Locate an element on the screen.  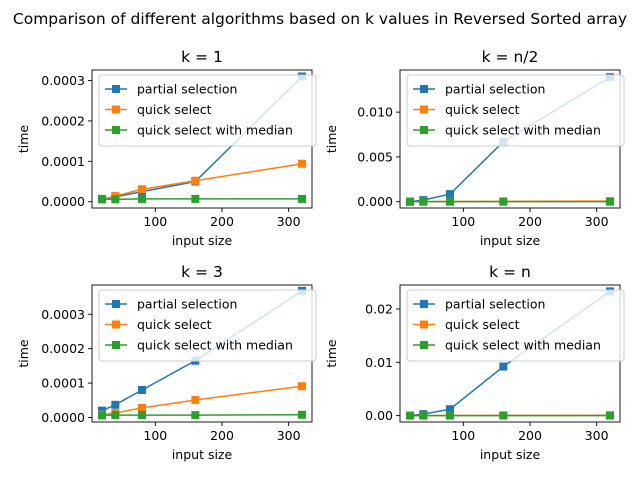
y-tick-label: 0.005 is located at coordinates (375, 156).